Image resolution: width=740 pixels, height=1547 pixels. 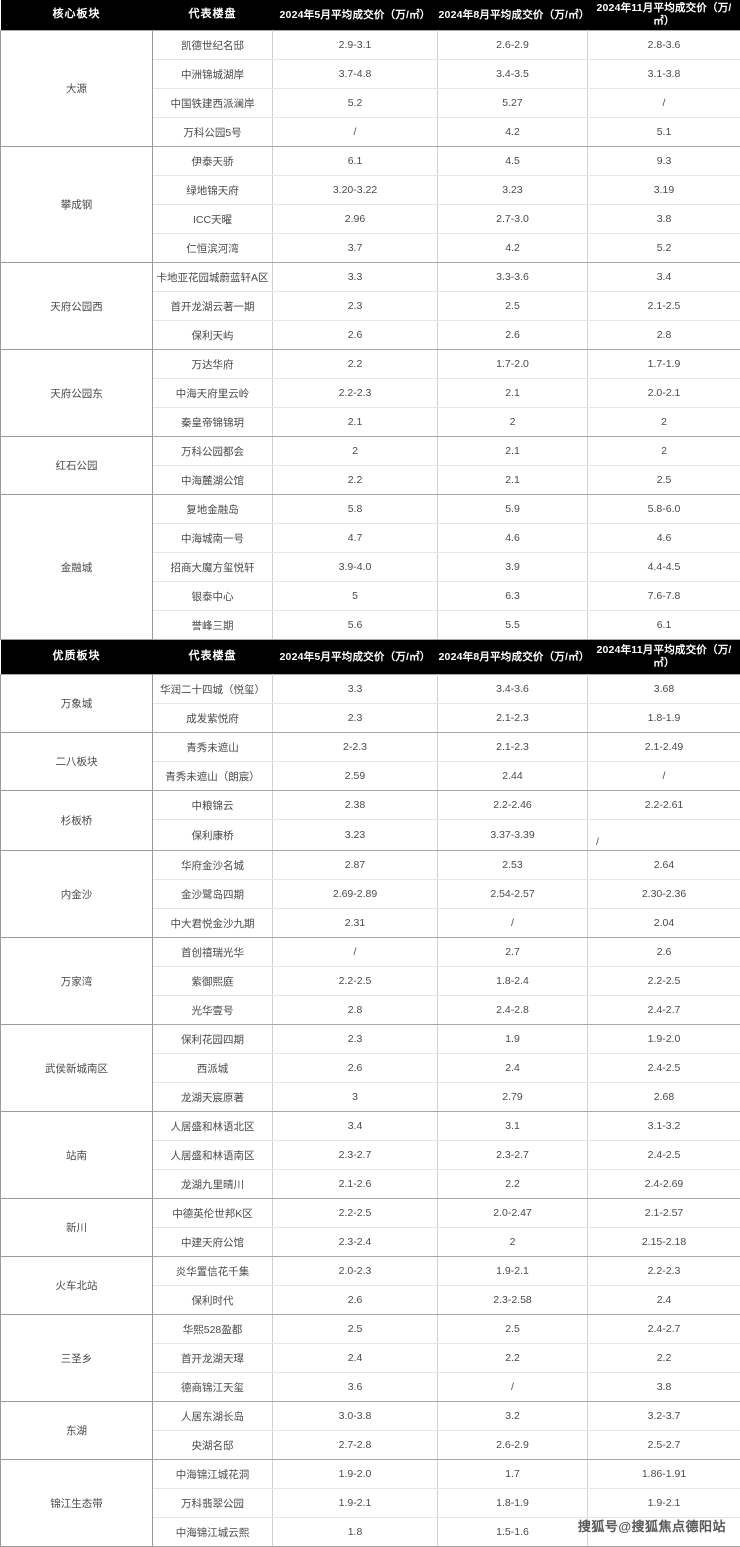 What do you see at coordinates (77, 393) in the screenshot?
I see `sector-cell: 天府公园东` at bounding box center [77, 393].